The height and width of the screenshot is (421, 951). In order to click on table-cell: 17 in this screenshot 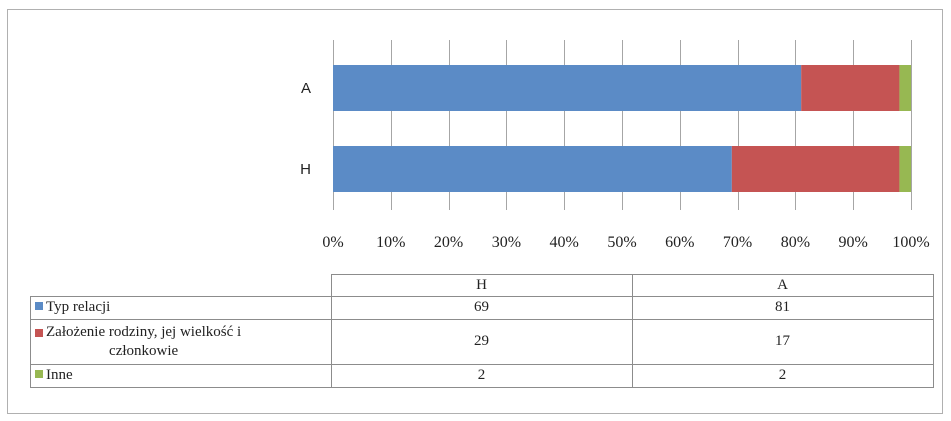, I will do `click(782, 341)`.